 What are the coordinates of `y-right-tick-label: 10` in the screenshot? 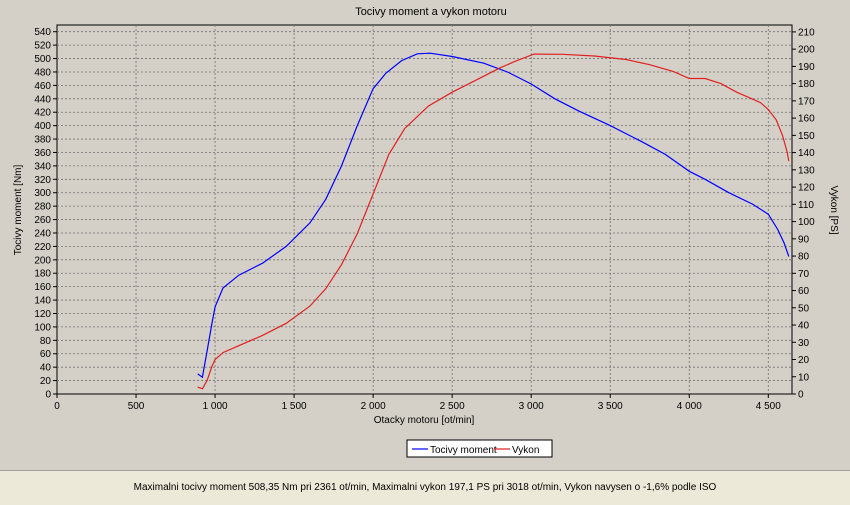 It's located at (804, 377).